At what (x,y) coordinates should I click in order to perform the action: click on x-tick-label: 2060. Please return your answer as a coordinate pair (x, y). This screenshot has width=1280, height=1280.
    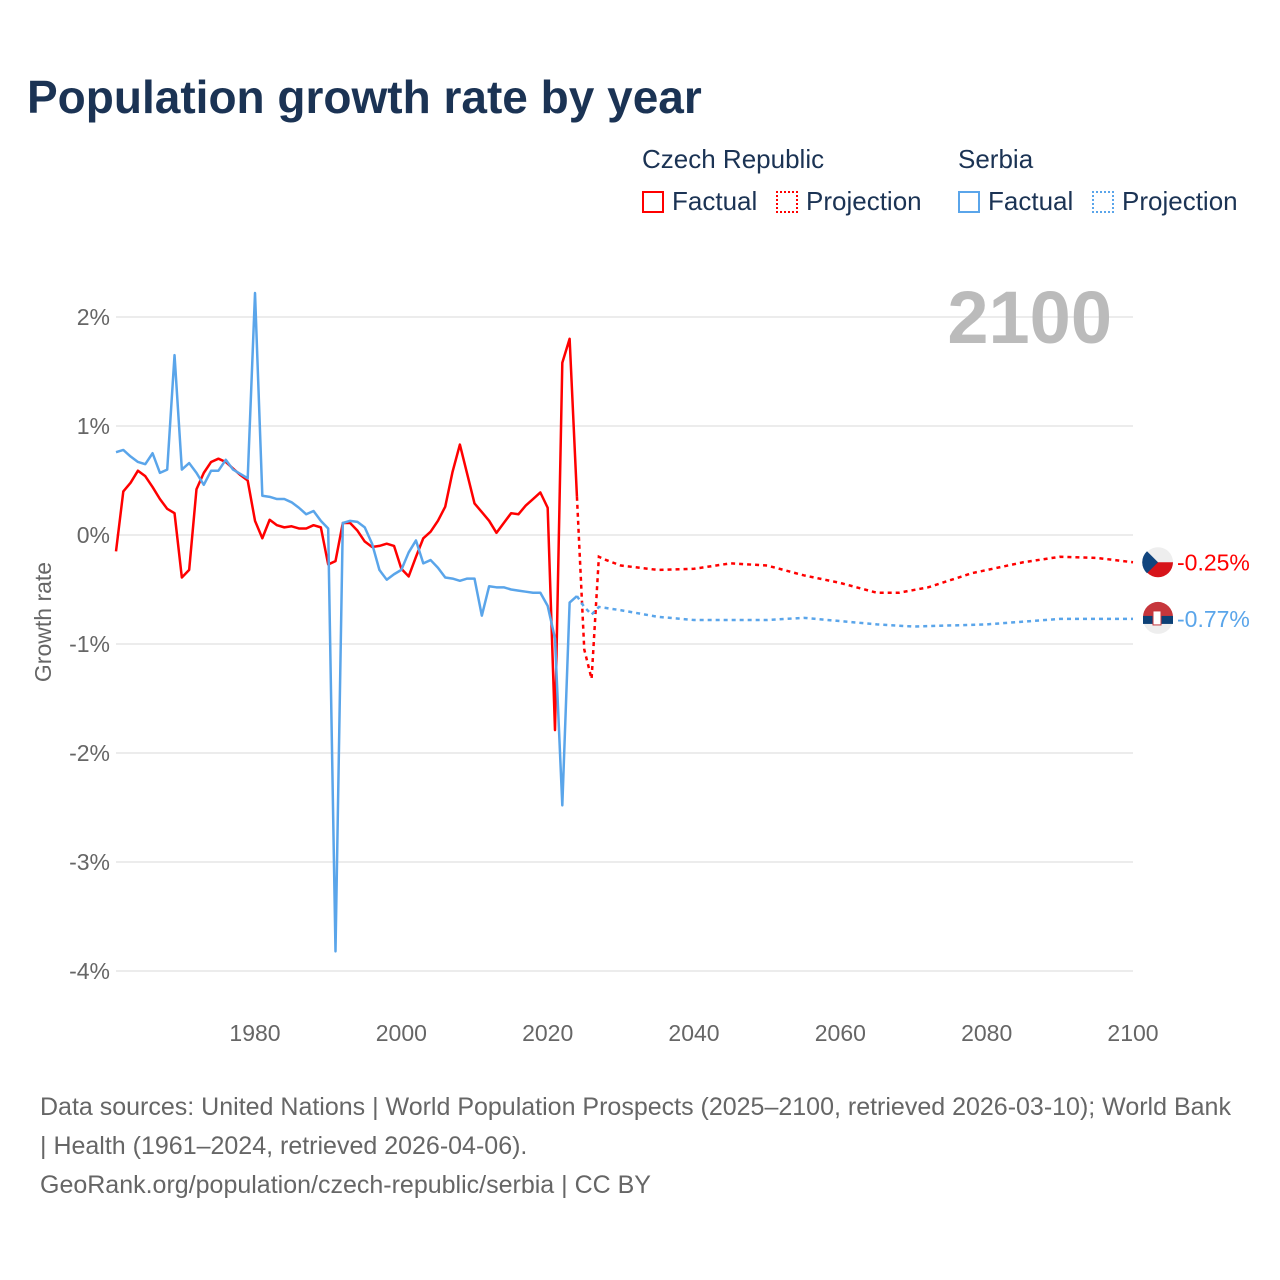
    Looking at the image, I should click on (840, 1033).